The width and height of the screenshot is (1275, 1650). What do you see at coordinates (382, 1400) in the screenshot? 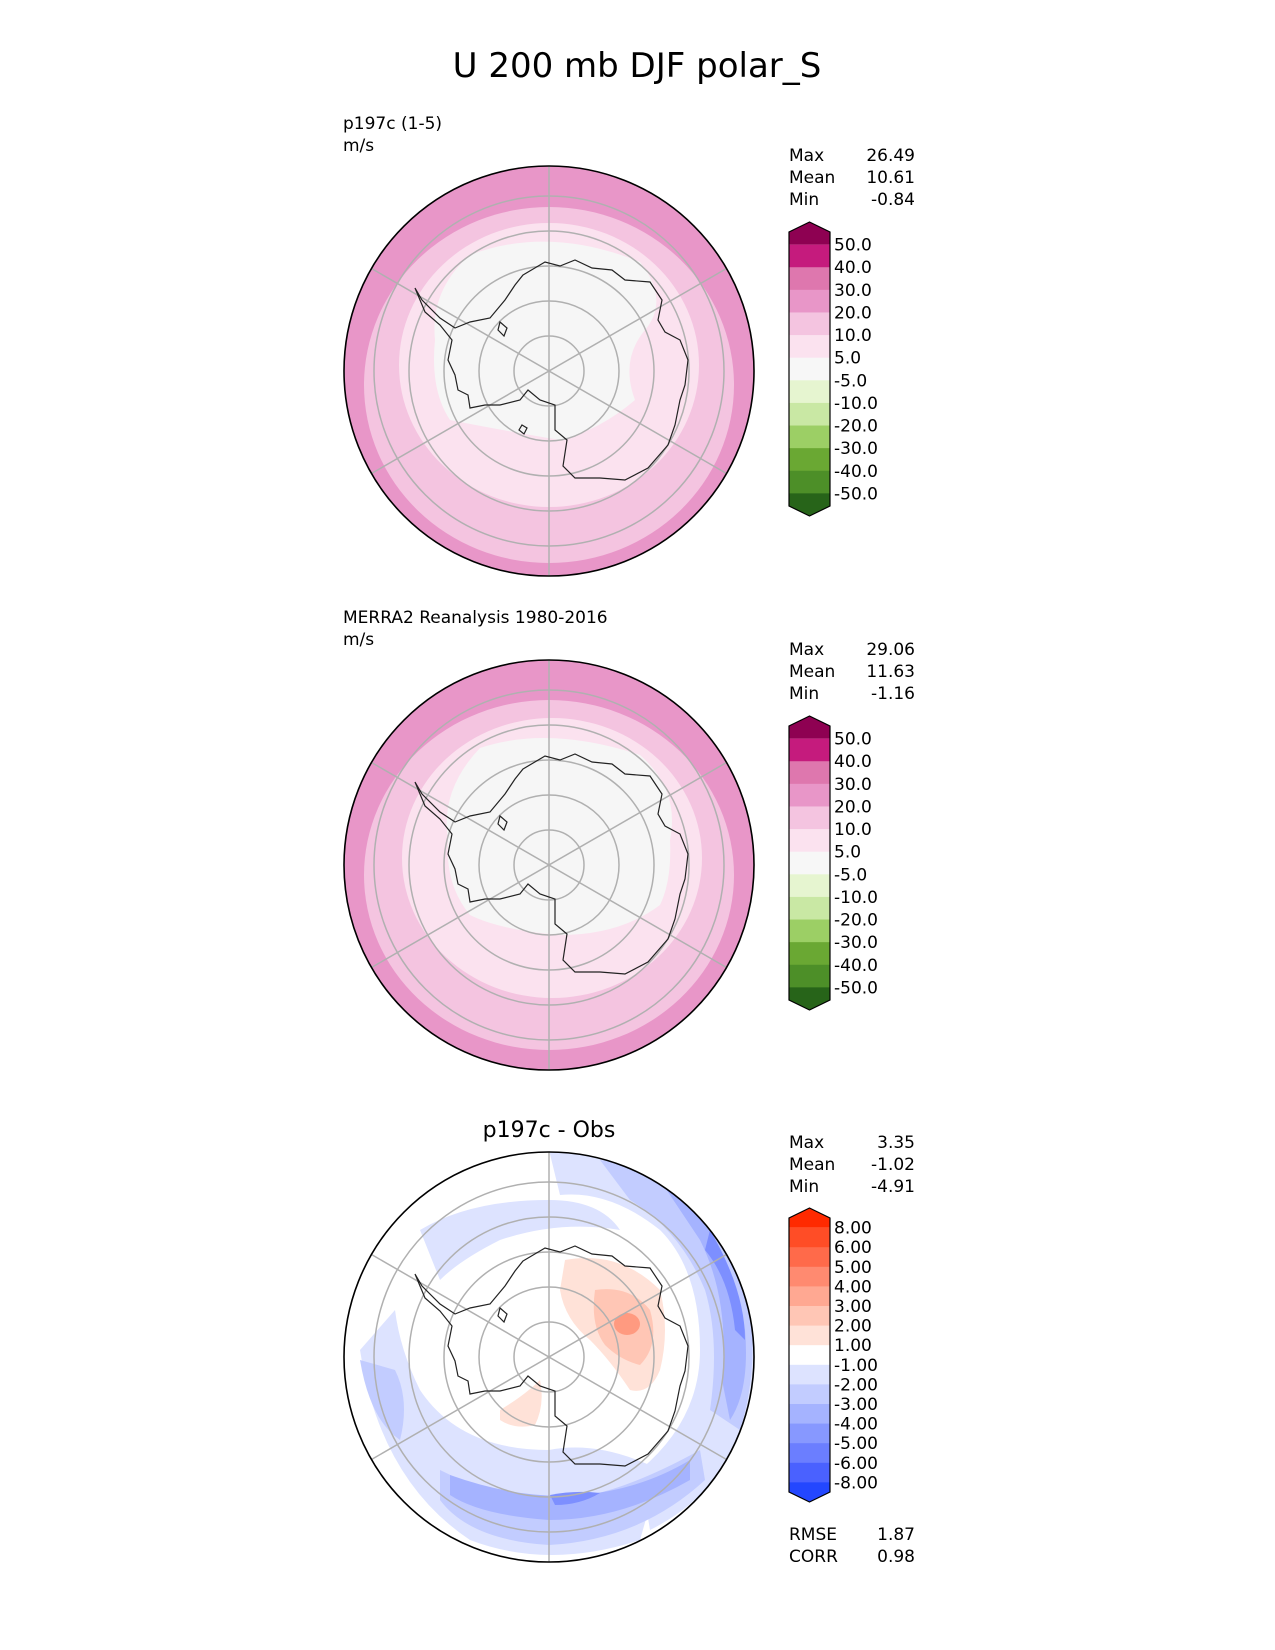
I see `band-minus2-3-west` at bounding box center [382, 1400].